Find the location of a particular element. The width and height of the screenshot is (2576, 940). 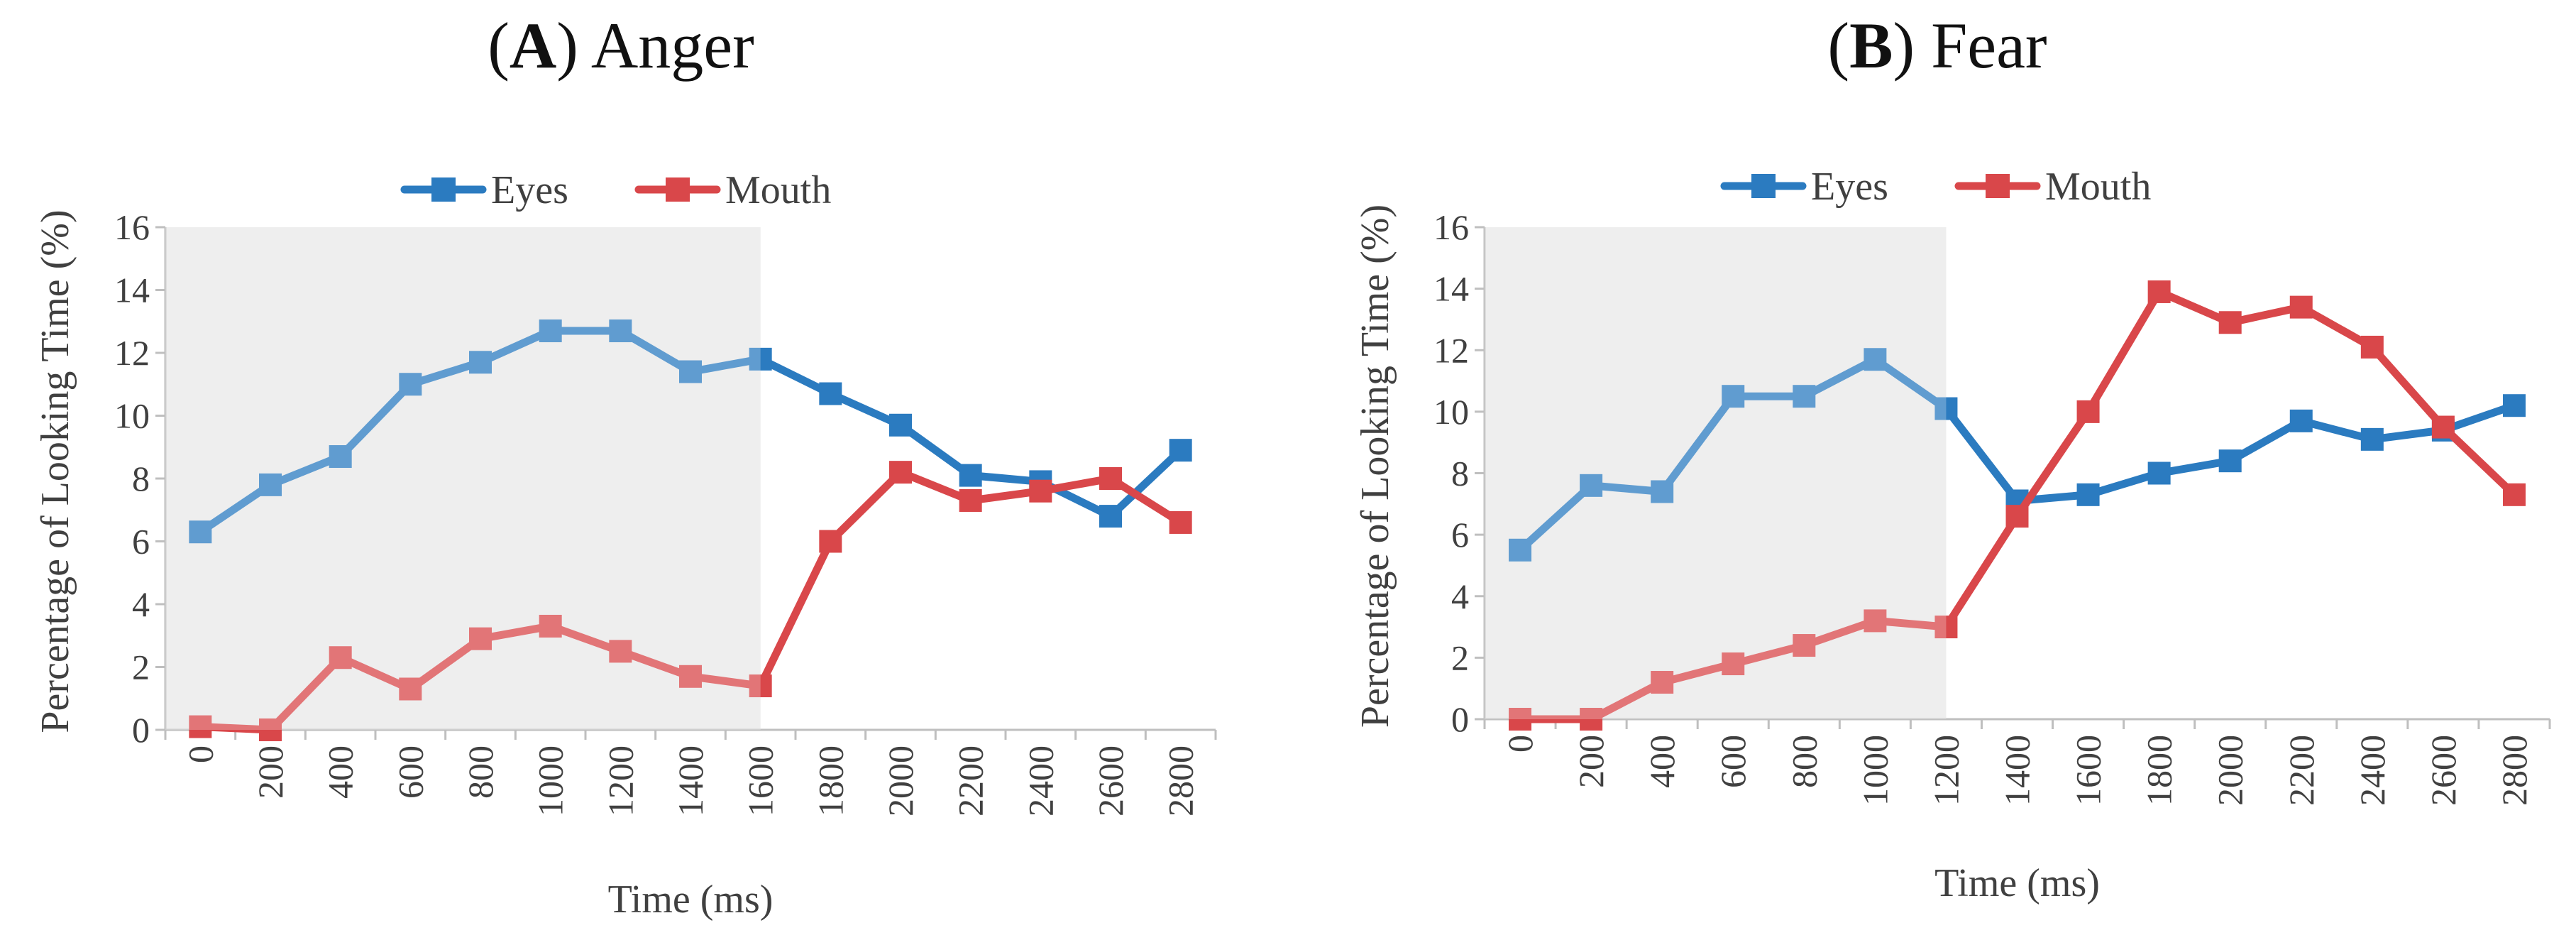

x-tick-label: 1600 is located at coordinates (2088, 770).